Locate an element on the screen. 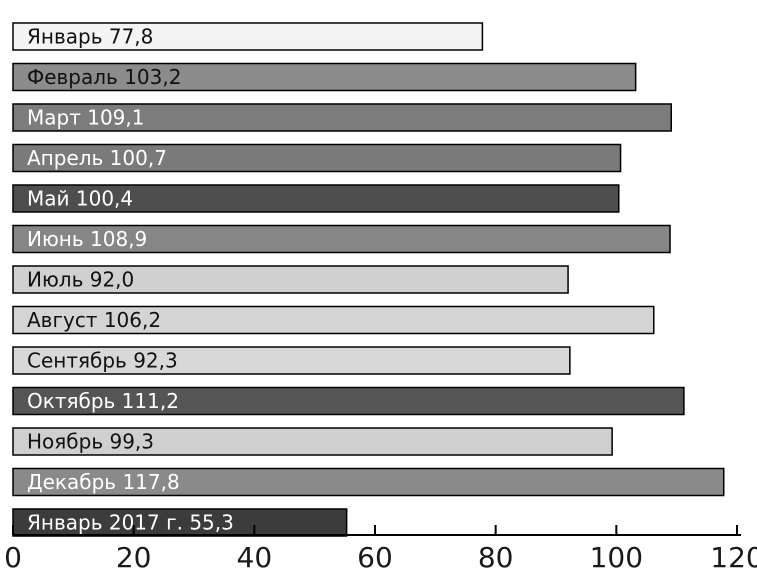 This screenshot has height=575, width=757. x-tick-label: 20 is located at coordinates (134, 557).